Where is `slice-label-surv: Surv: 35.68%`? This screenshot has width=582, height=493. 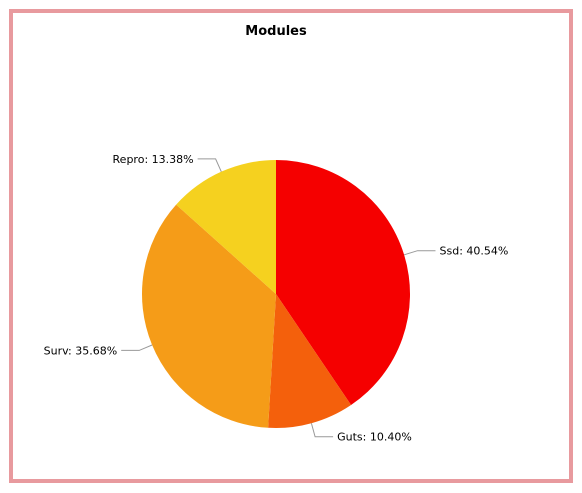 slice-label-surv: Surv: 35.68% is located at coordinates (81, 350).